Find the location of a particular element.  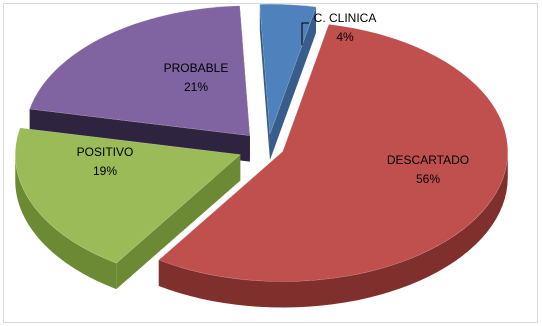

slice-value-label-descartado: 56% is located at coordinates (428, 179).